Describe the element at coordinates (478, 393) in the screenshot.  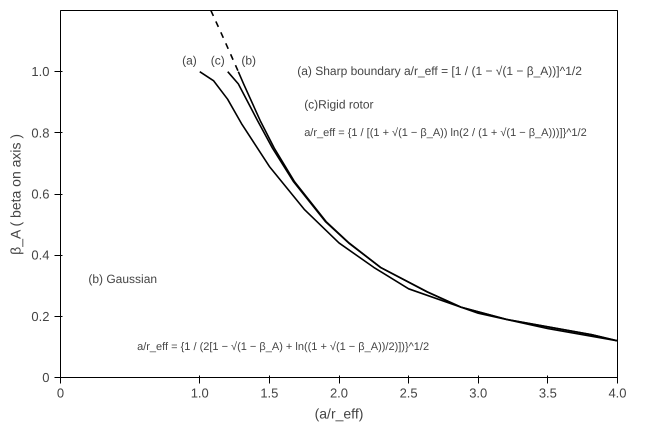
I see `x-tick-label: 3.0` at that location.